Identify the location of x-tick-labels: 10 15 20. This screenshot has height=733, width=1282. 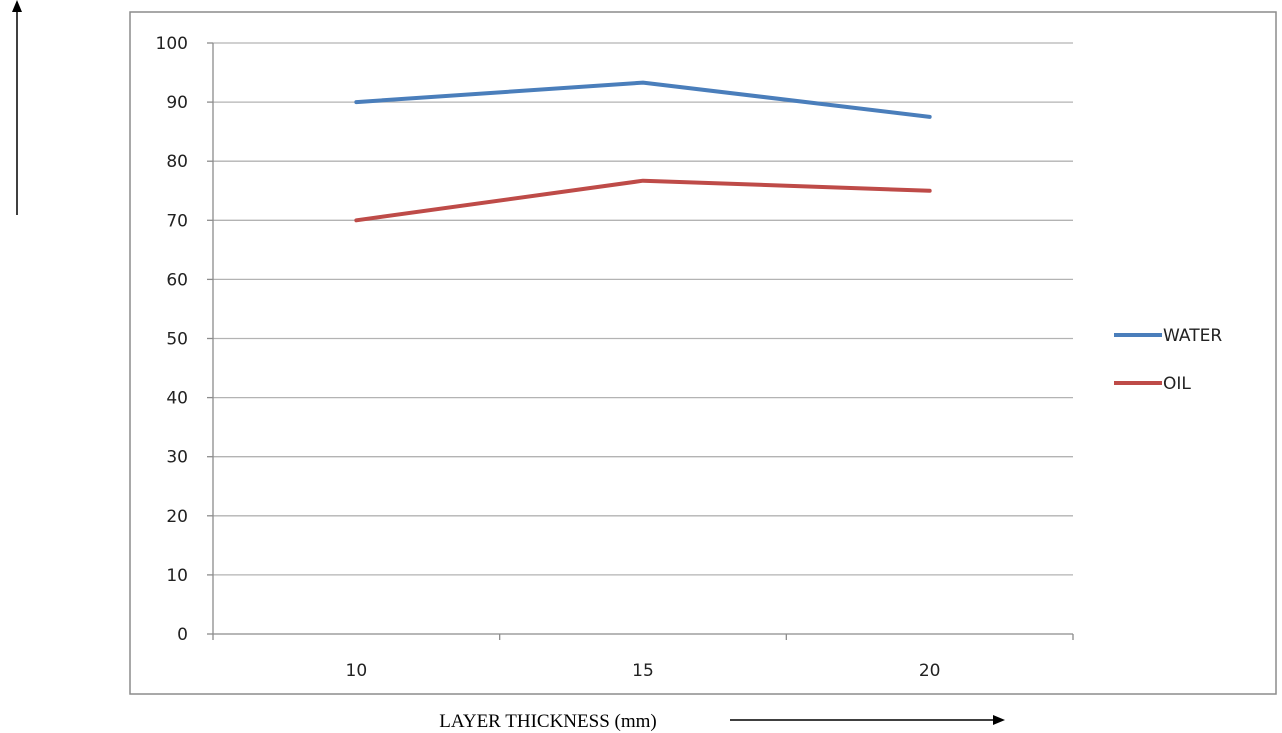
(643, 671).